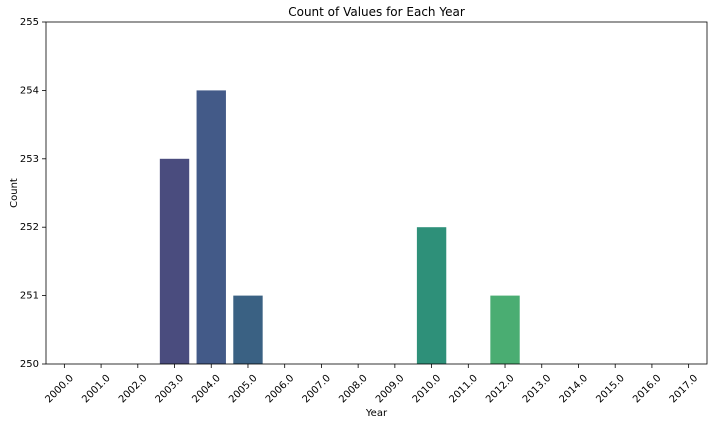  What do you see at coordinates (59, 389) in the screenshot?
I see `x-tick-label: 2000.0` at bounding box center [59, 389].